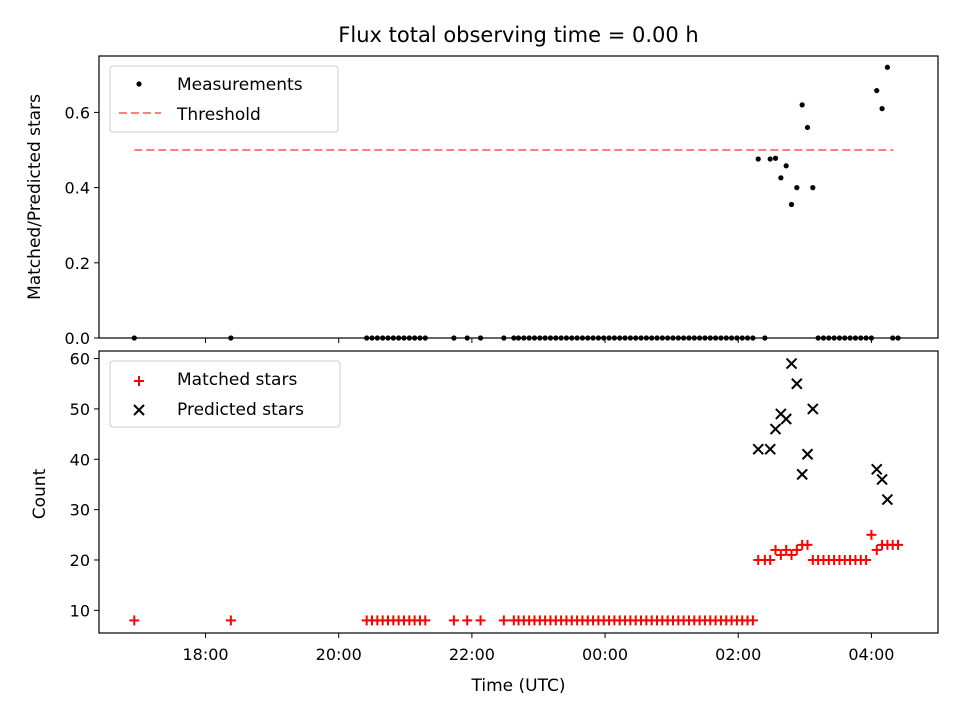 The width and height of the screenshot is (960, 720). Describe the element at coordinates (205, 654) in the screenshot. I see `xtick-label: 18:00` at that location.